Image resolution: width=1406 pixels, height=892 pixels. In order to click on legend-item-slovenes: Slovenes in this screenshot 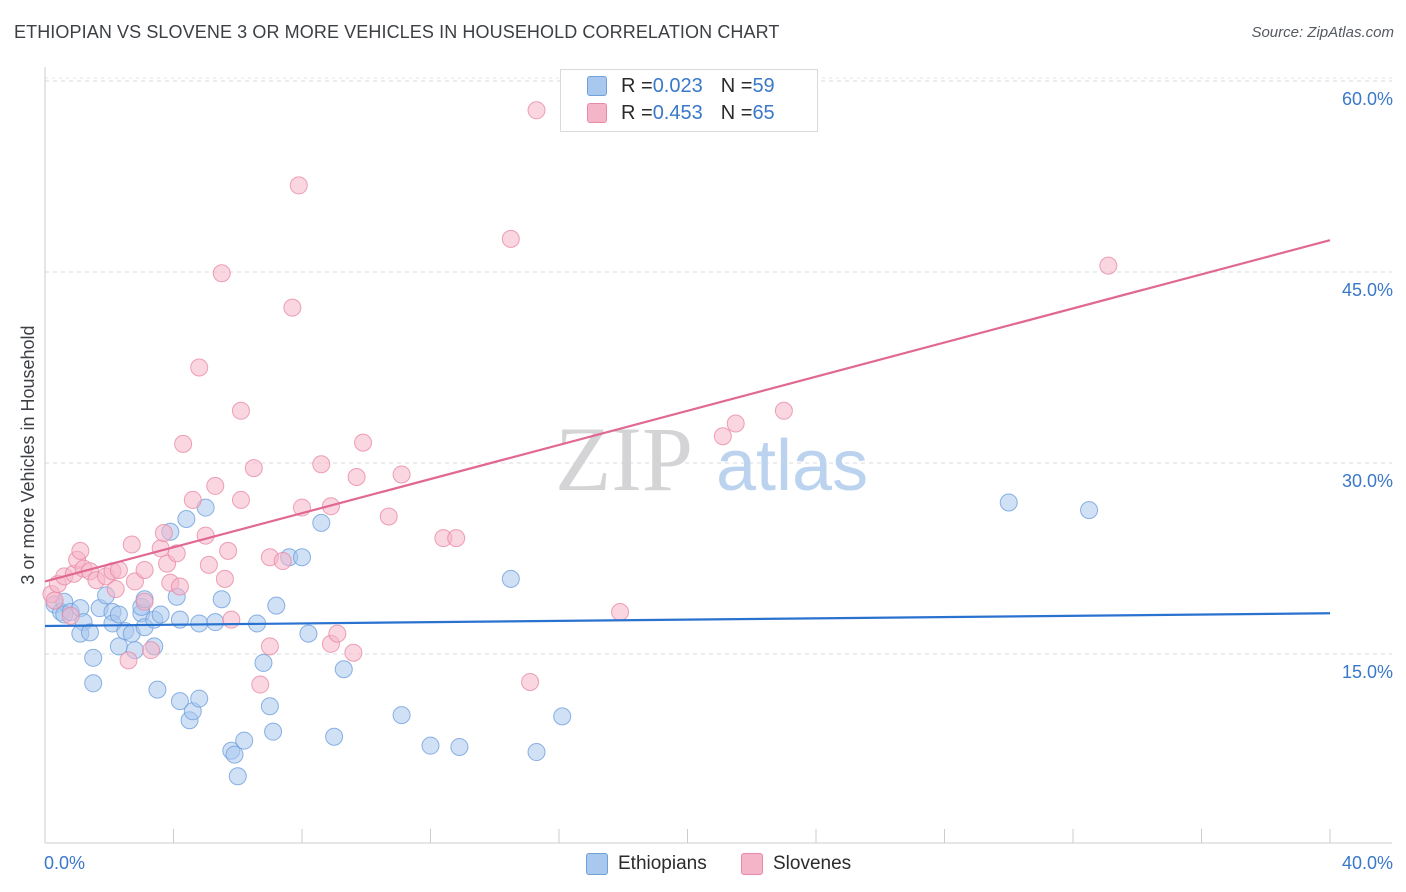, I will do `click(796, 864)`.